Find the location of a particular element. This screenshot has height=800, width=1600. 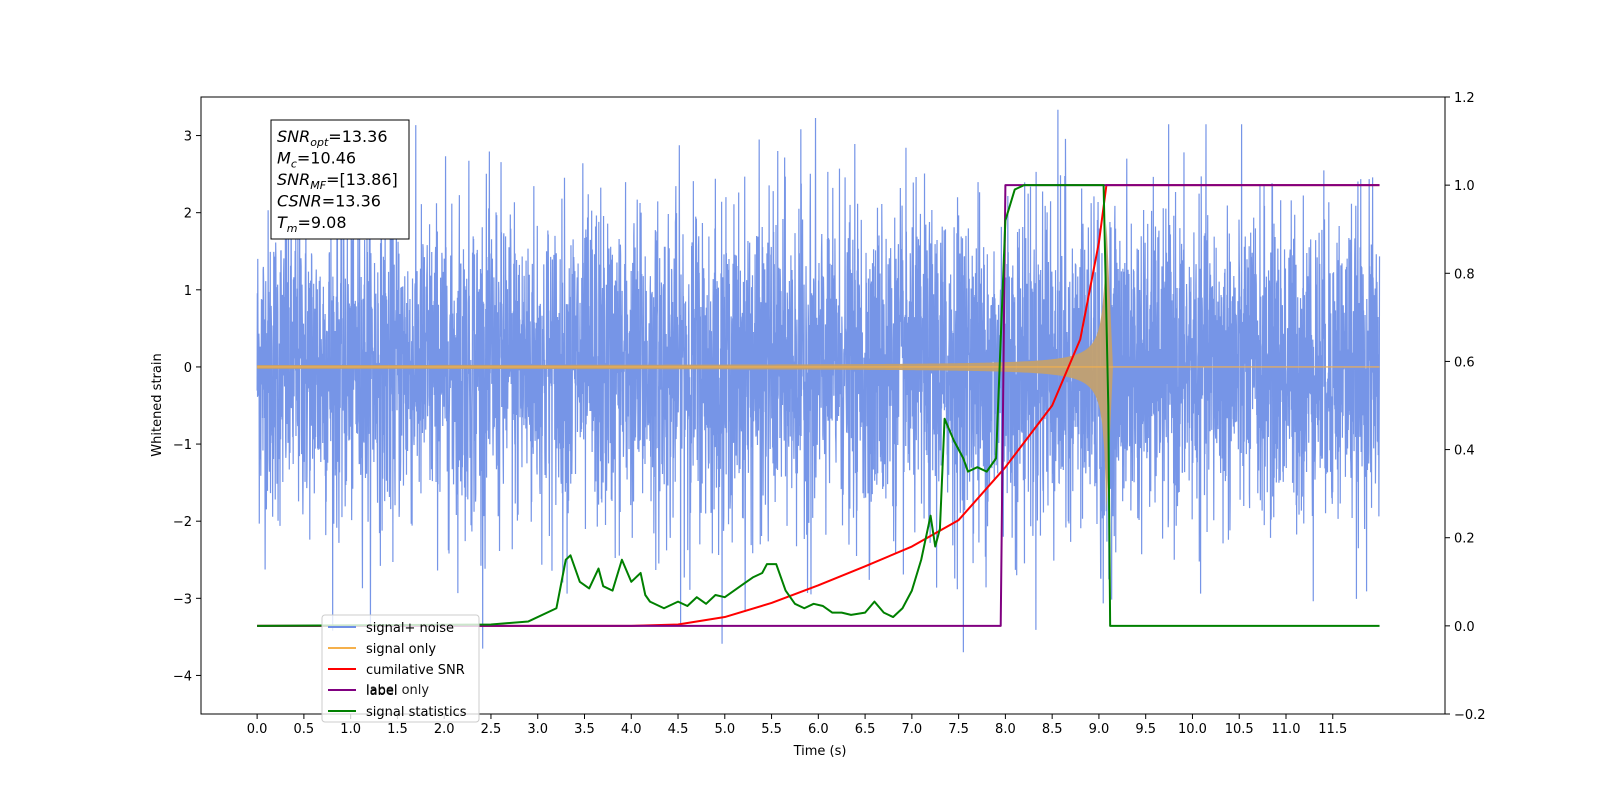

annotation-symbol: T is located at coordinates (282, 222).